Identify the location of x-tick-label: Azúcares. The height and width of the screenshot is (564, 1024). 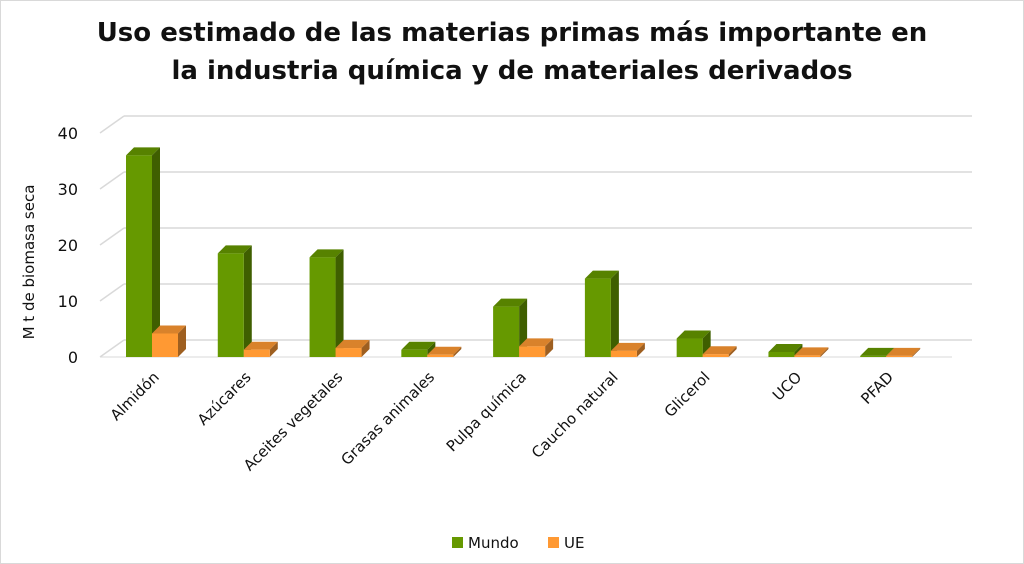
(224, 398).